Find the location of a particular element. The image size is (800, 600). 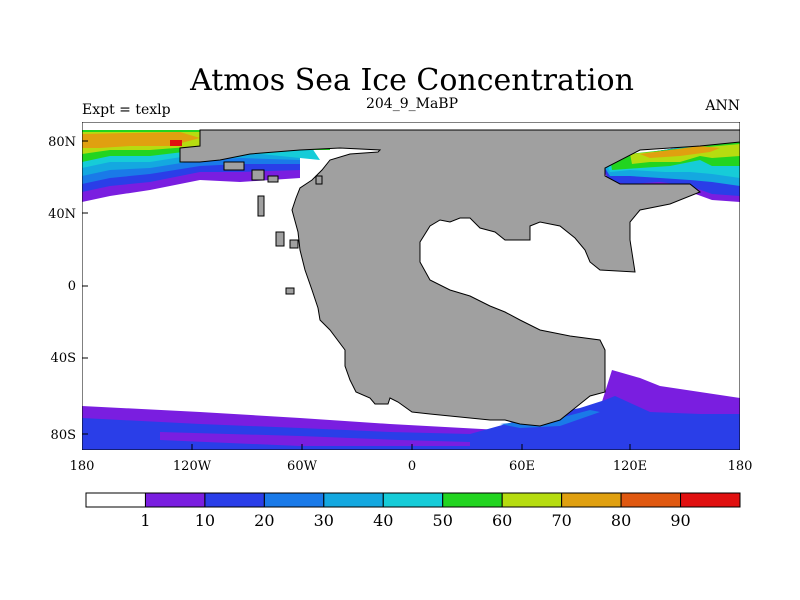

colorbar-label-1: 1 is located at coordinates (145, 520).